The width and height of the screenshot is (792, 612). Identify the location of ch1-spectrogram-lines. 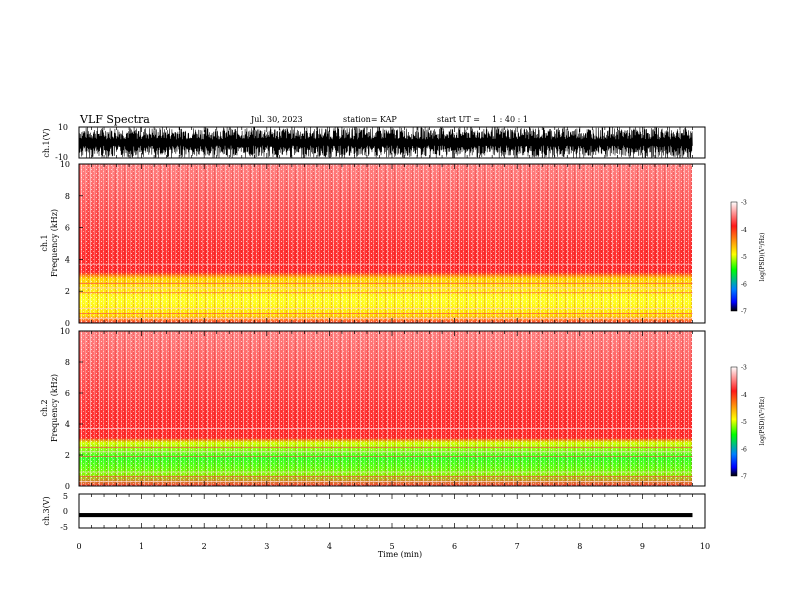
(386, 291).